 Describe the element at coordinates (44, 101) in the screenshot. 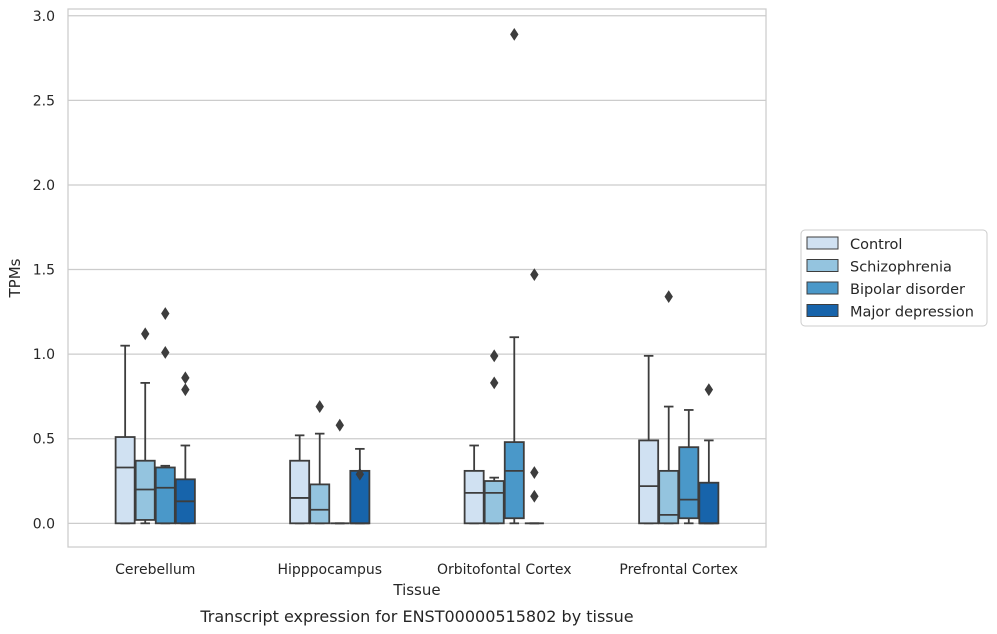

I see `y-tick-label: 2.5` at that location.